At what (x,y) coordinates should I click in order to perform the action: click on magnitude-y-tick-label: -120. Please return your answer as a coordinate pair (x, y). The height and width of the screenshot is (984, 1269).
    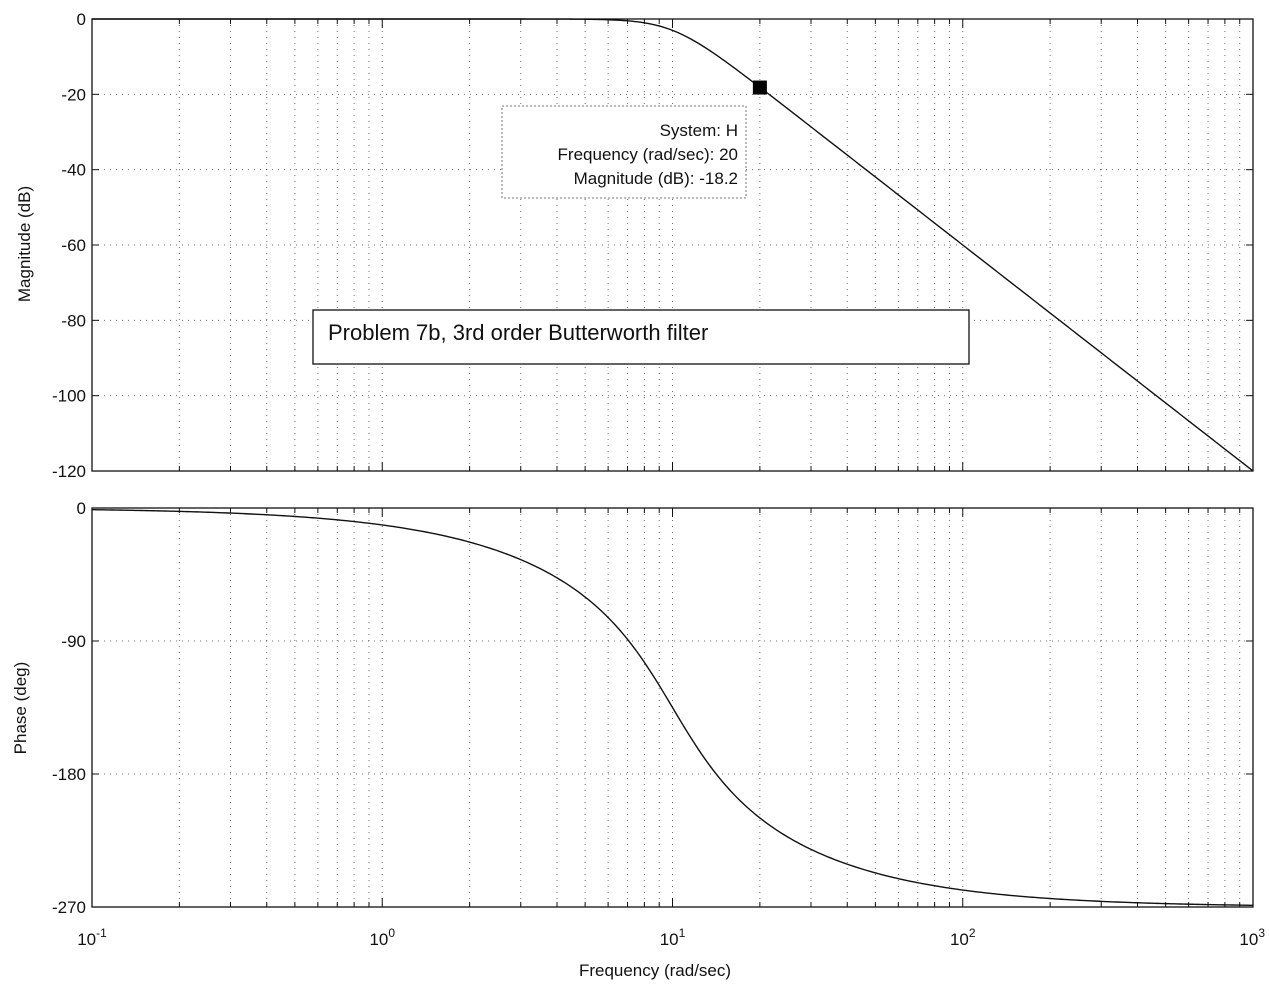
    Looking at the image, I should click on (69, 471).